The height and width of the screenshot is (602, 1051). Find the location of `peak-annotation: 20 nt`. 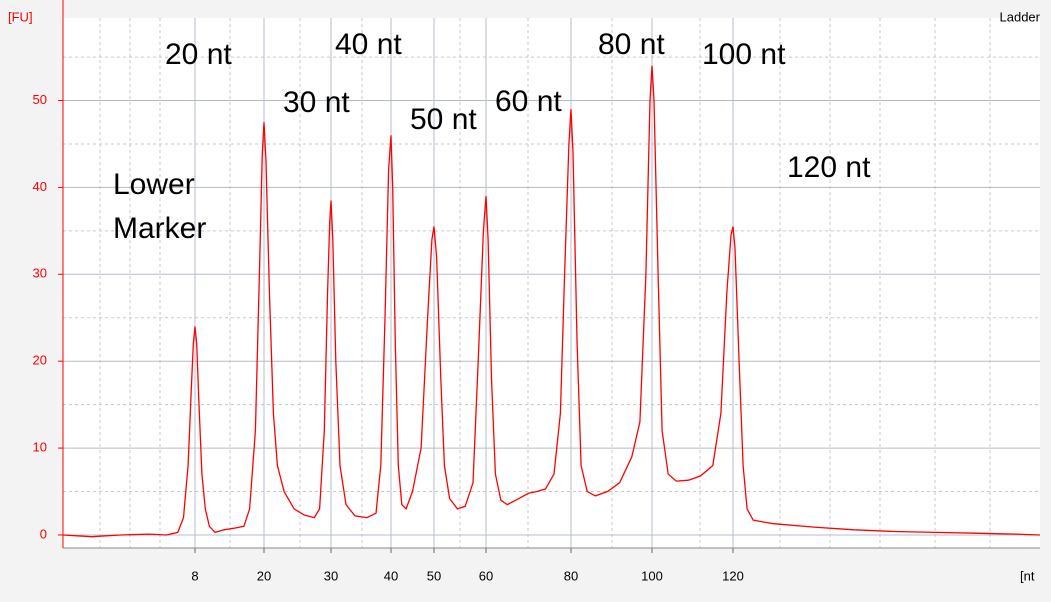

peak-annotation: 20 nt is located at coordinates (198, 54).